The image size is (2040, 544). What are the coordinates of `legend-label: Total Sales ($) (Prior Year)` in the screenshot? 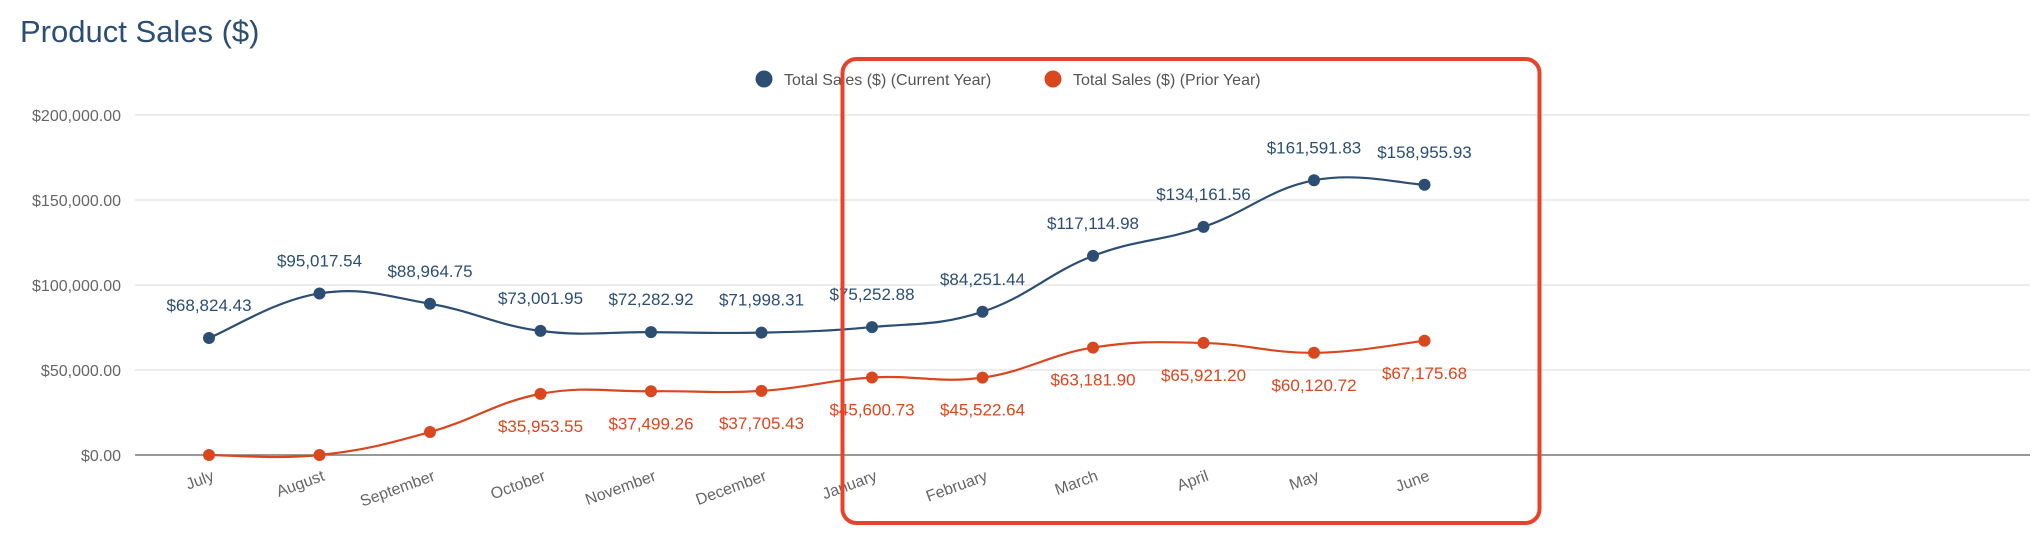 It's located at (1167, 80).